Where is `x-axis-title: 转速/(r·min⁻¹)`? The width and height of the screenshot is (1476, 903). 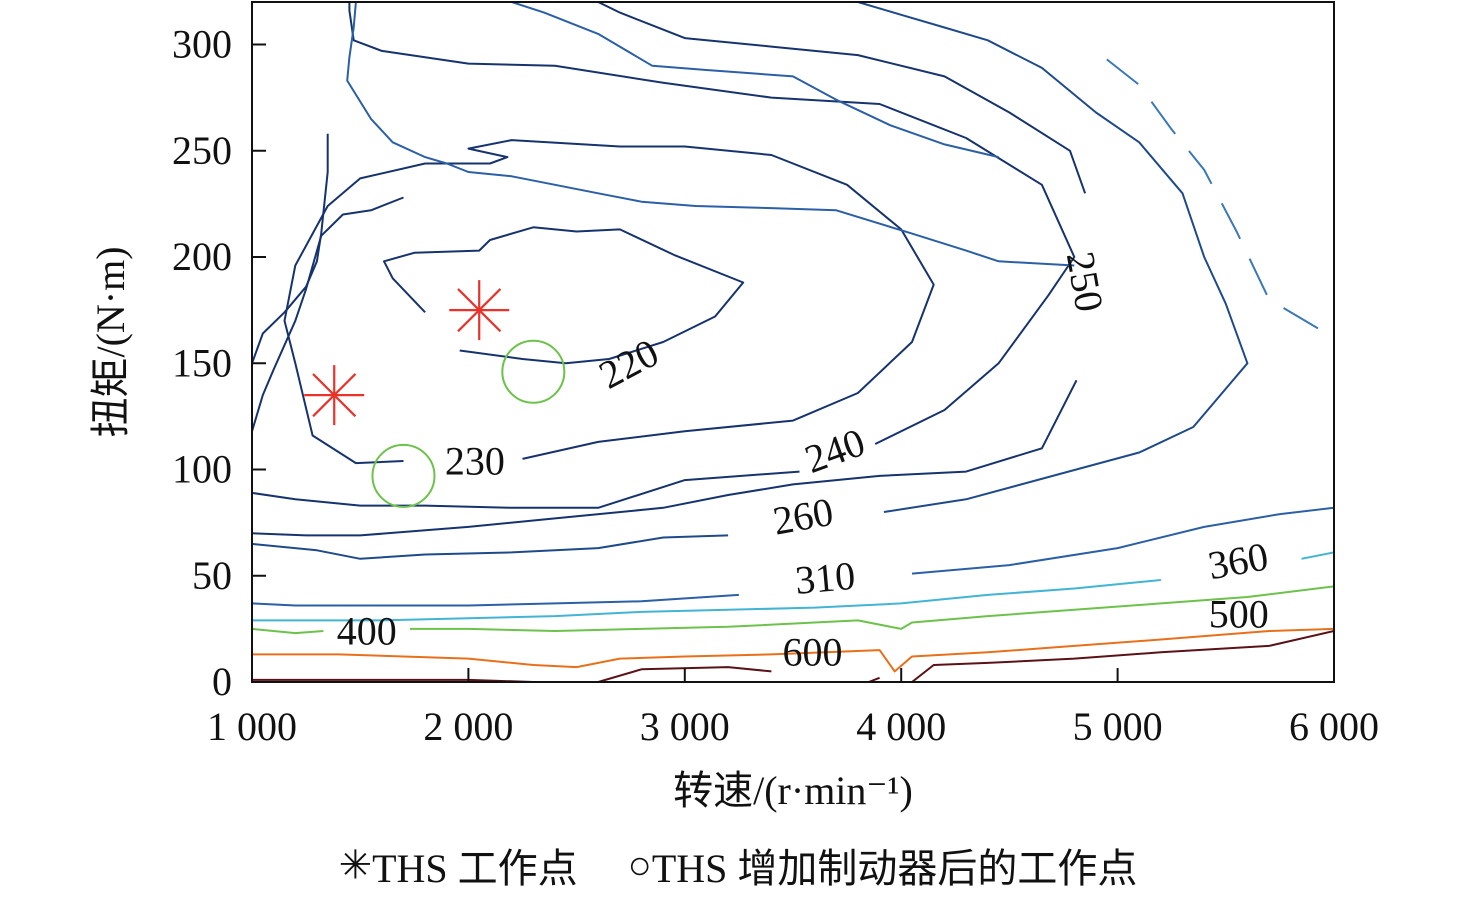 x-axis-title: 转速/(r·min⁻¹) is located at coordinates (793, 790).